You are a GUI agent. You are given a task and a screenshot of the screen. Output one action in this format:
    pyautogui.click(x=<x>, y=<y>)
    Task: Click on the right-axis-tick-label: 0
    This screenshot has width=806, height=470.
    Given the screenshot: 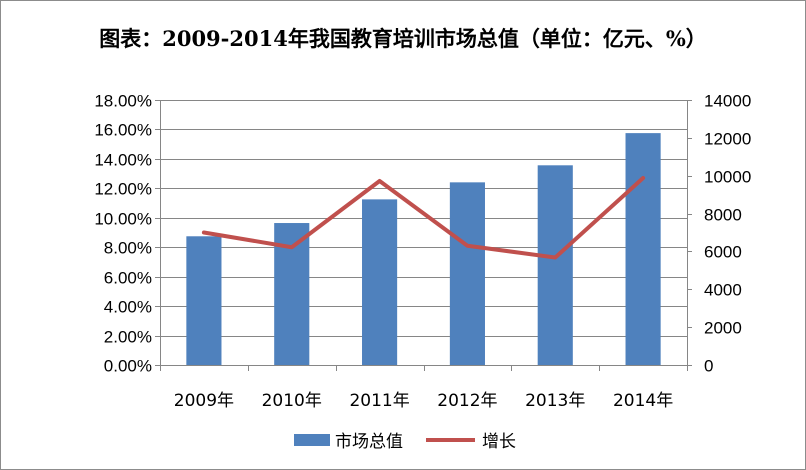 What is the action you would take?
    pyautogui.click(x=708, y=366)
    